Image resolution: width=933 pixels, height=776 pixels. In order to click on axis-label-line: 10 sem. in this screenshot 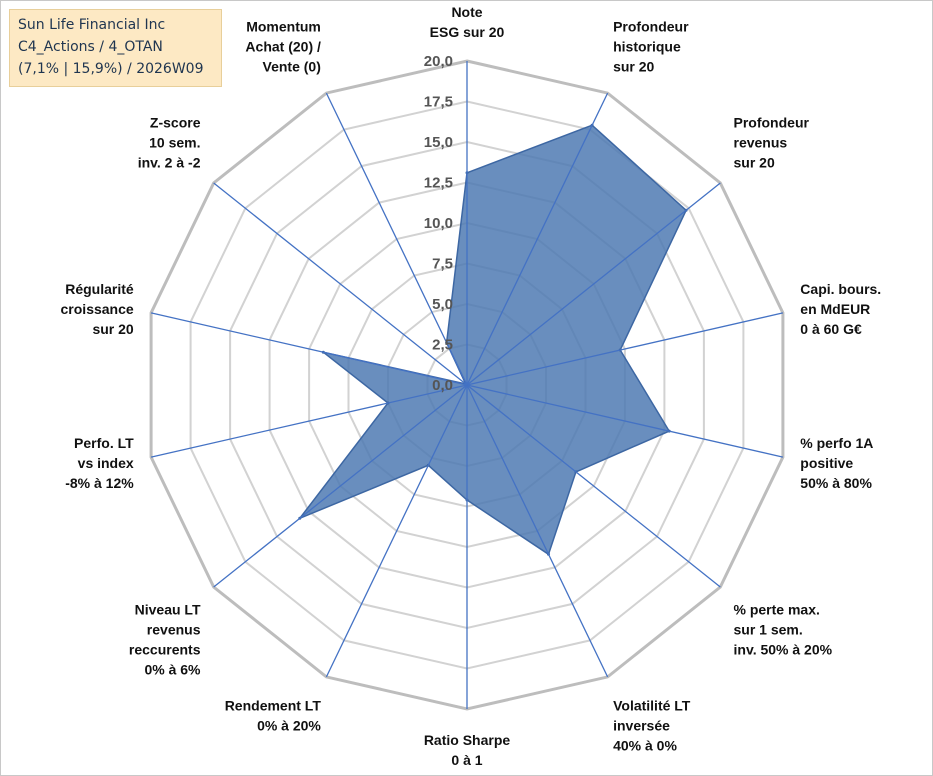, I will do `click(174, 142)`.